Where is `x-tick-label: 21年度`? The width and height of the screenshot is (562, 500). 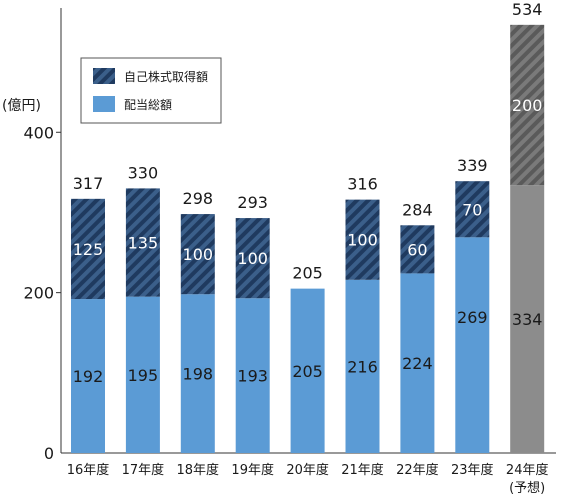 x-tick-label: 21年度 is located at coordinates (362, 470).